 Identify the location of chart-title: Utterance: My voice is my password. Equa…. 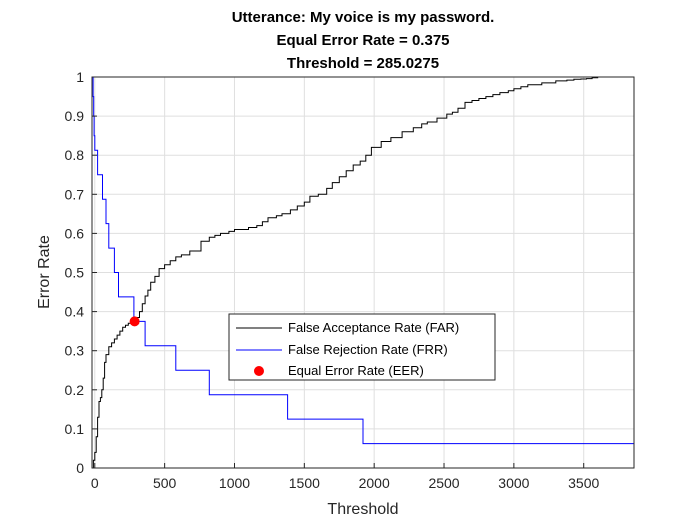
(363, 40).